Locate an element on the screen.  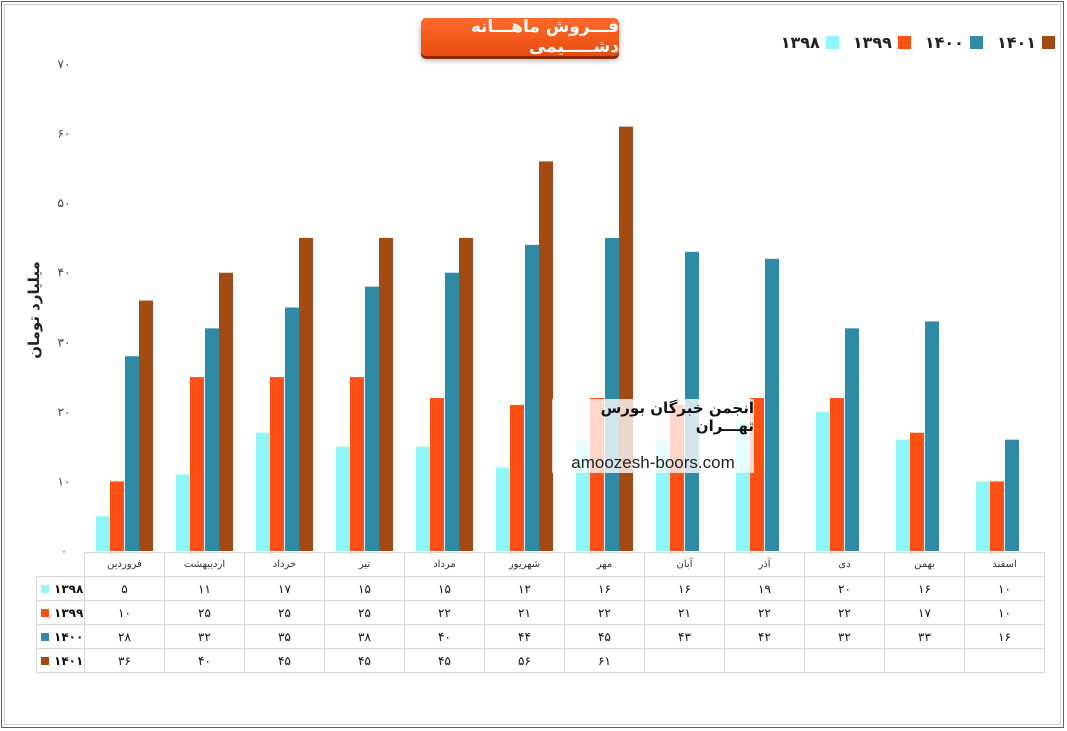
y-tick-label: ۵۰ is located at coordinates (64, 203).